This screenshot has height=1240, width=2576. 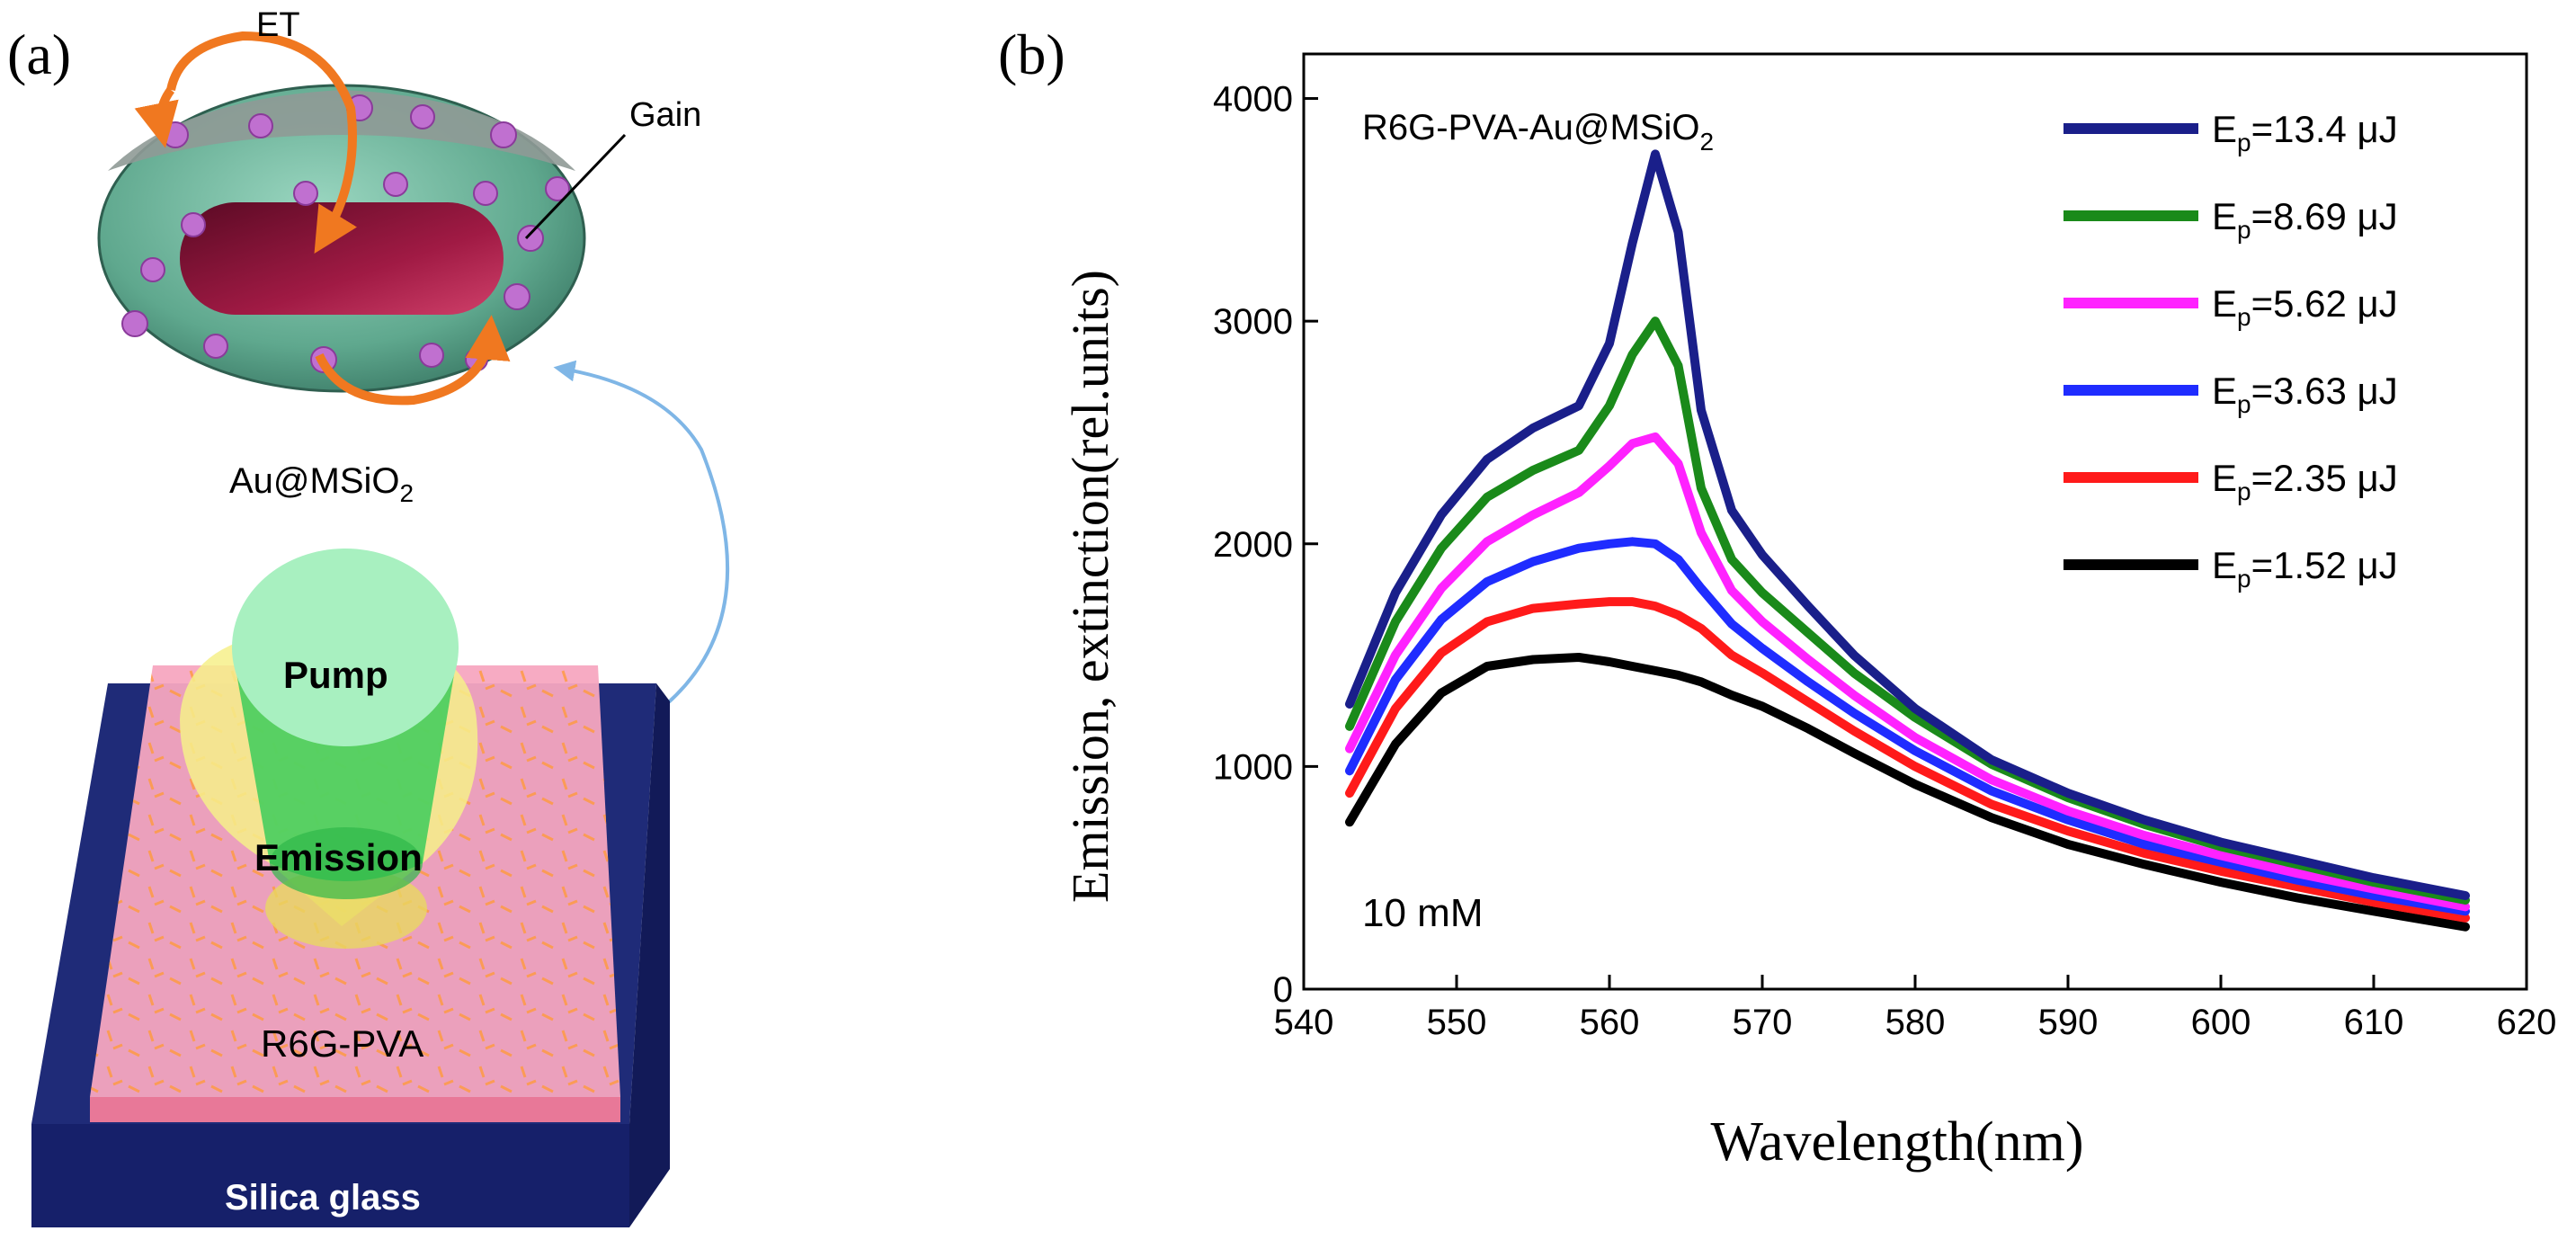 I want to click on gold-core, so click(x=342, y=258).